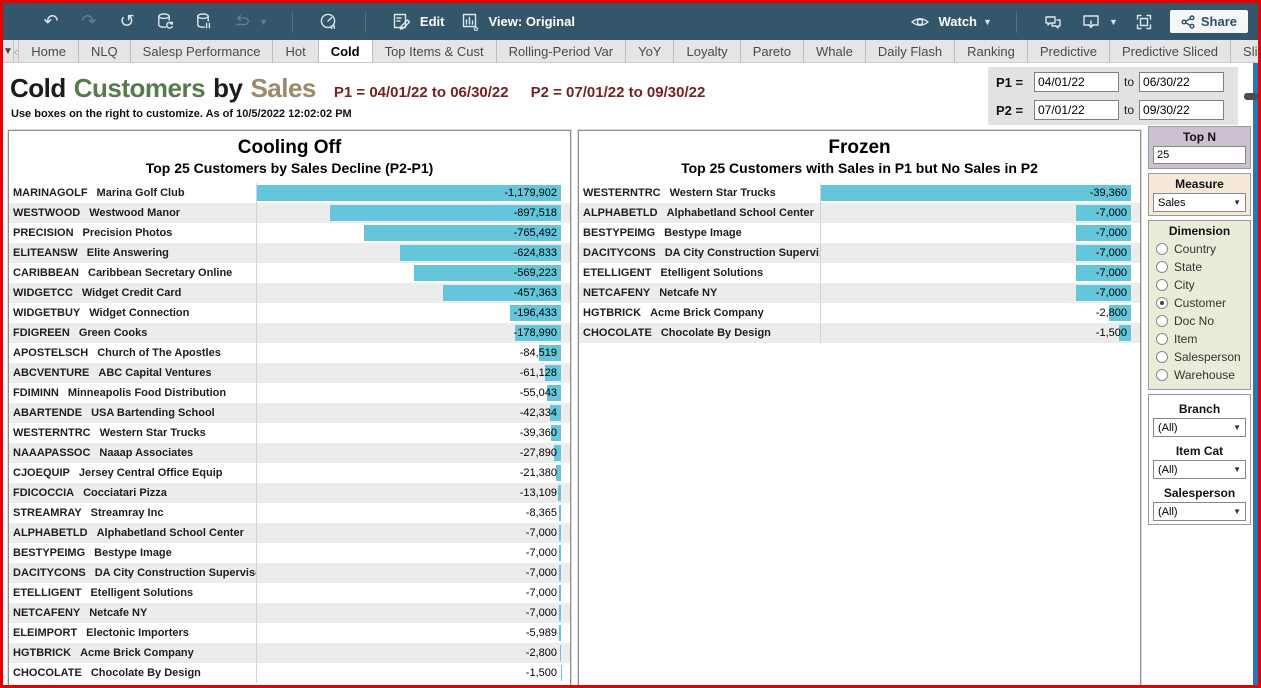 This screenshot has height=688, width=1261. What do you see at coordinates (835, 51) in the screenshot?
I see `tab-whale: Whale` at bounding box center [835, 51].